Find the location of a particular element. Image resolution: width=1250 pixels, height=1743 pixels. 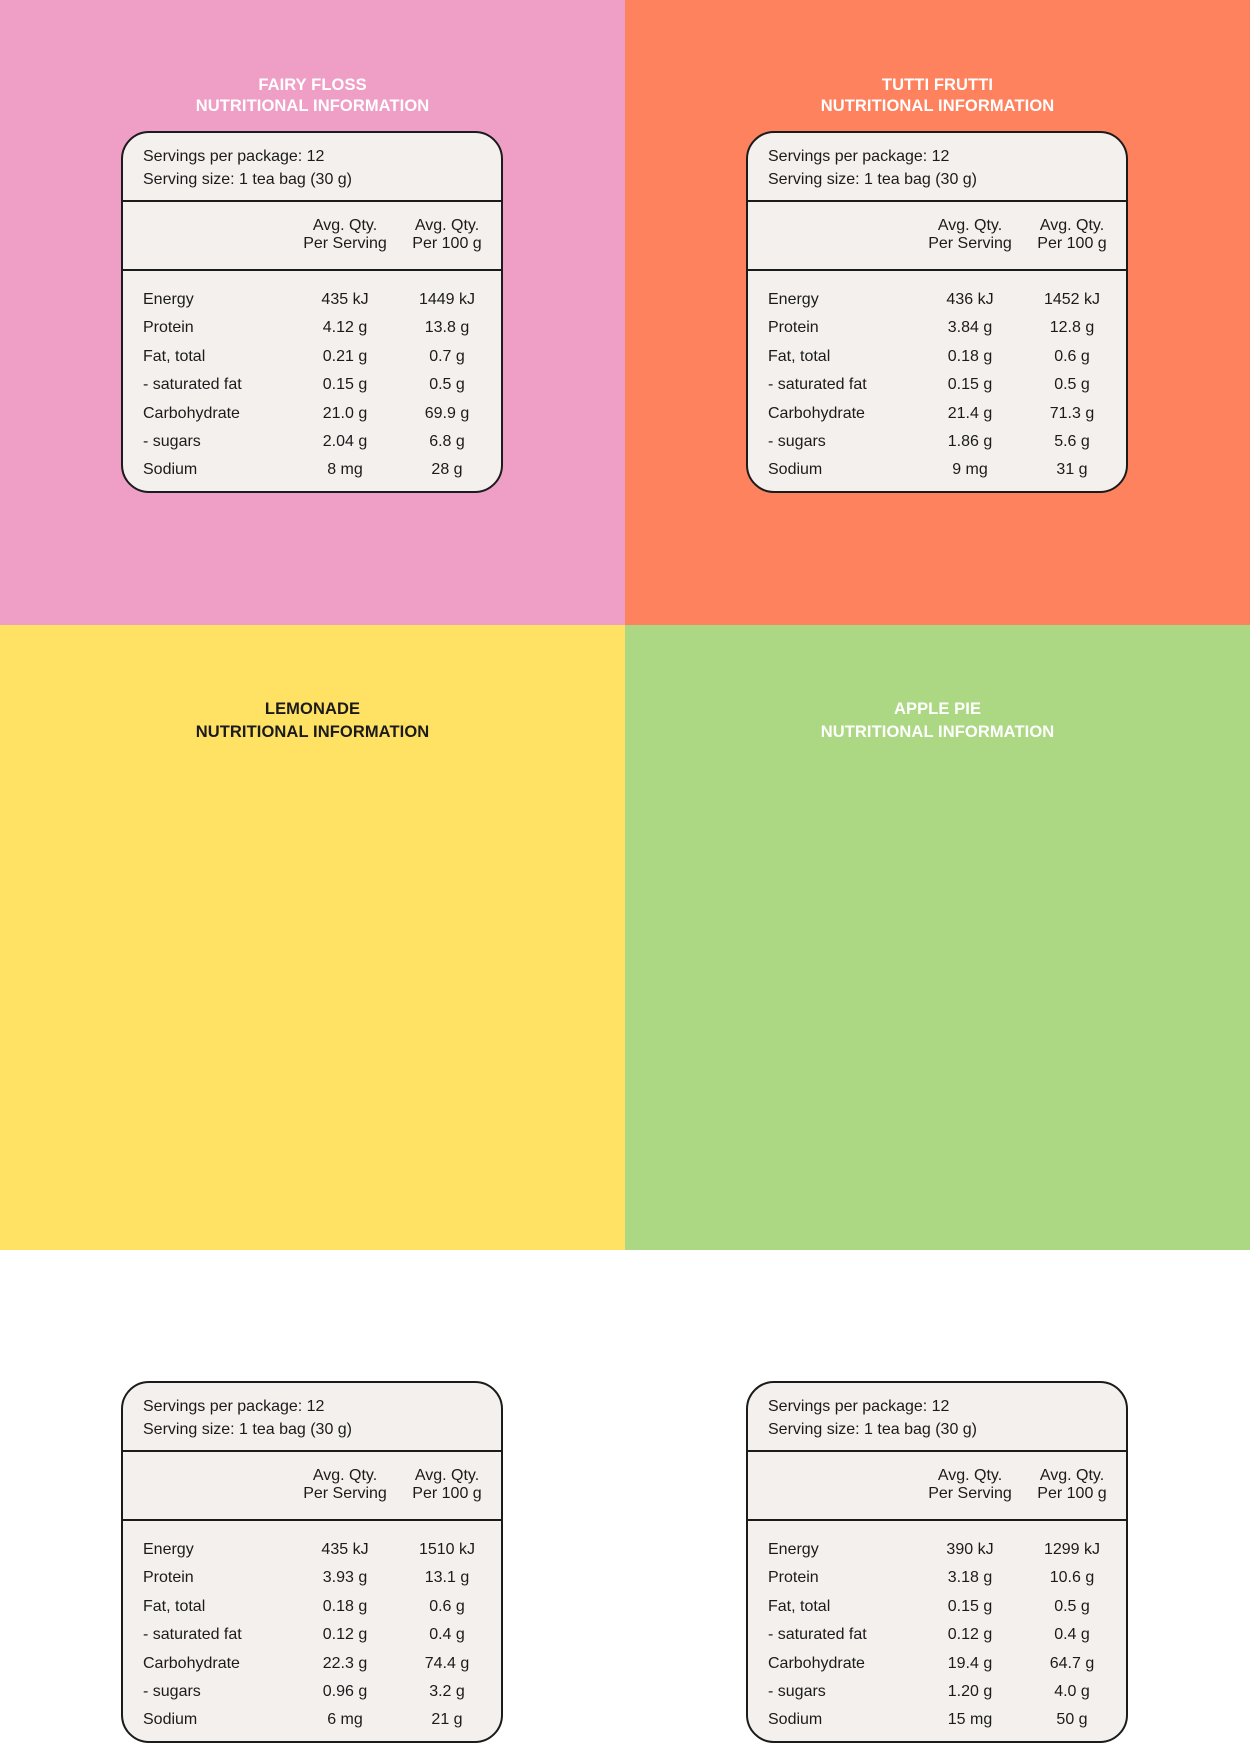

per-serving-value: 6 mg is located at coordinates (345, 1720).